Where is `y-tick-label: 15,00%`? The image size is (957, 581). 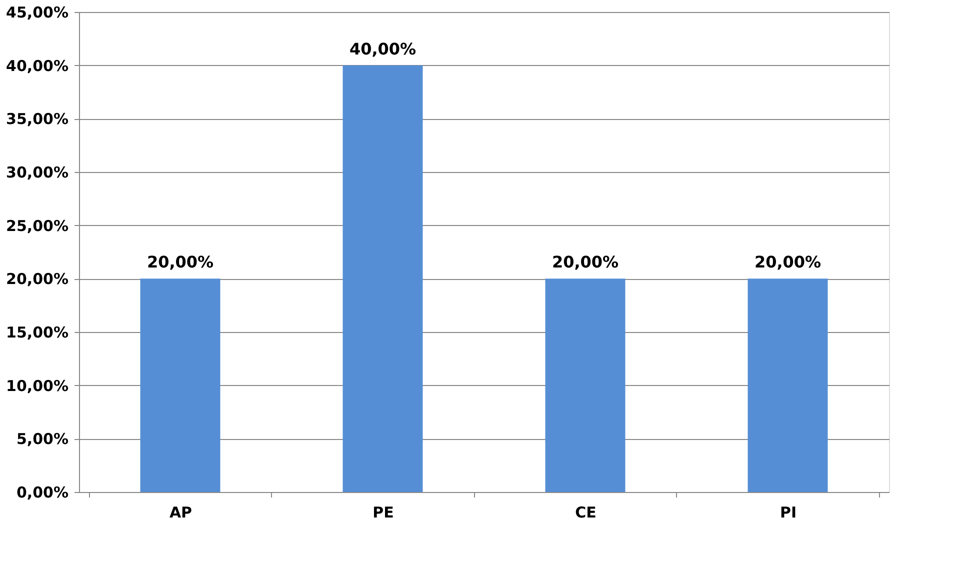 y-tick-label: 15,00% is located at coordinates (37, 333).